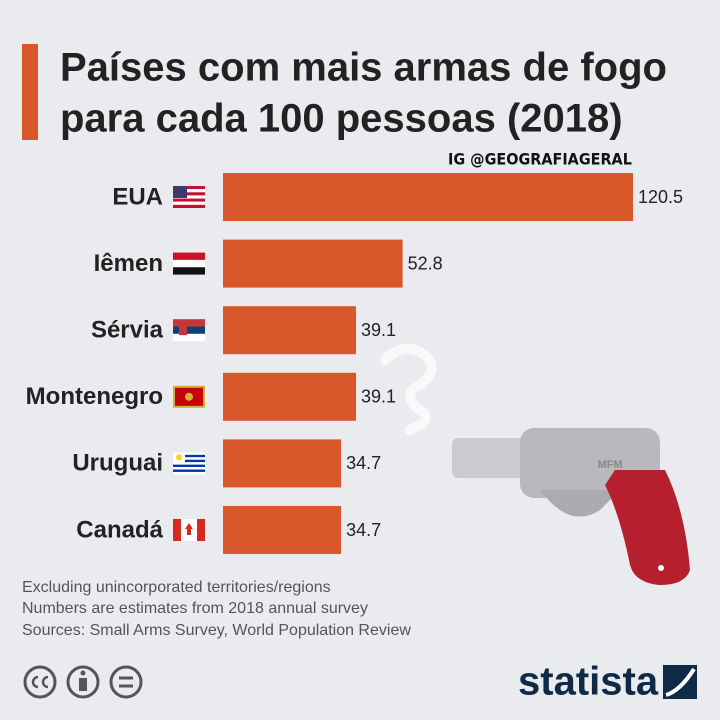 The height and width of the screenshot is (720, 720). What do you see at coordinates (117, 463) in the screenshot?
I see `category-label: Uruguai` at bounding box center [117, 463].